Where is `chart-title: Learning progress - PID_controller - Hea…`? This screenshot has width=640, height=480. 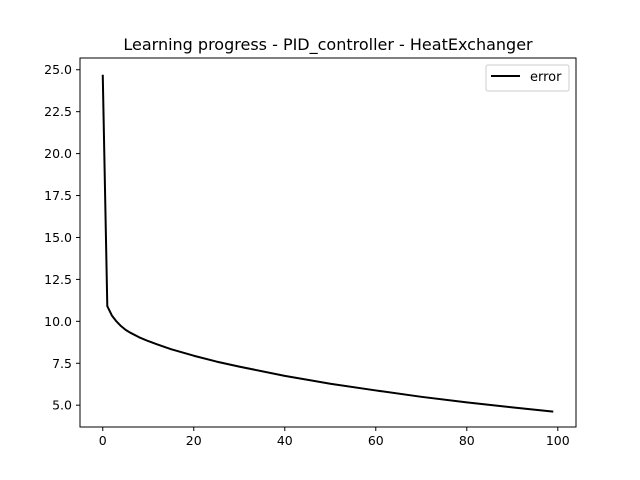
chart-title: Learning progress - PID_controller - Hea… is located at coordinates (328, 45).